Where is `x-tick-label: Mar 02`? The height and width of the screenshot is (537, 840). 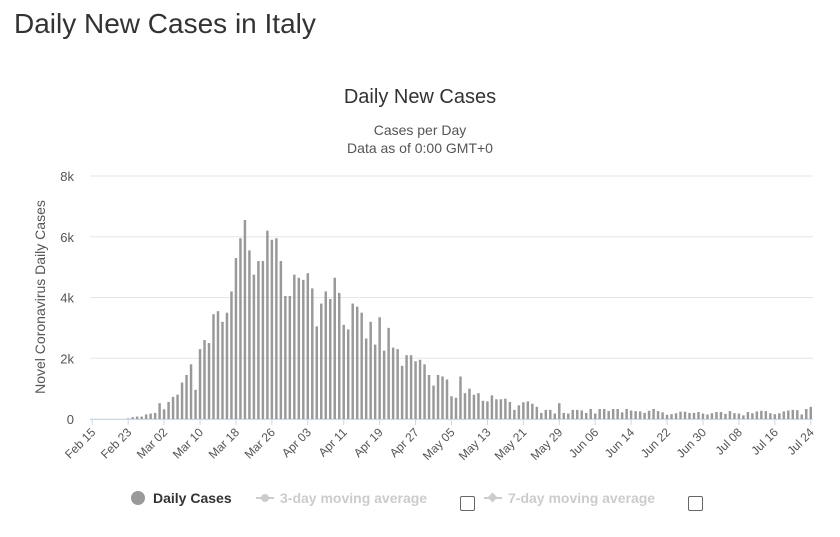 x-tick-label: Mar 02 is located at coordinates (152, 443).